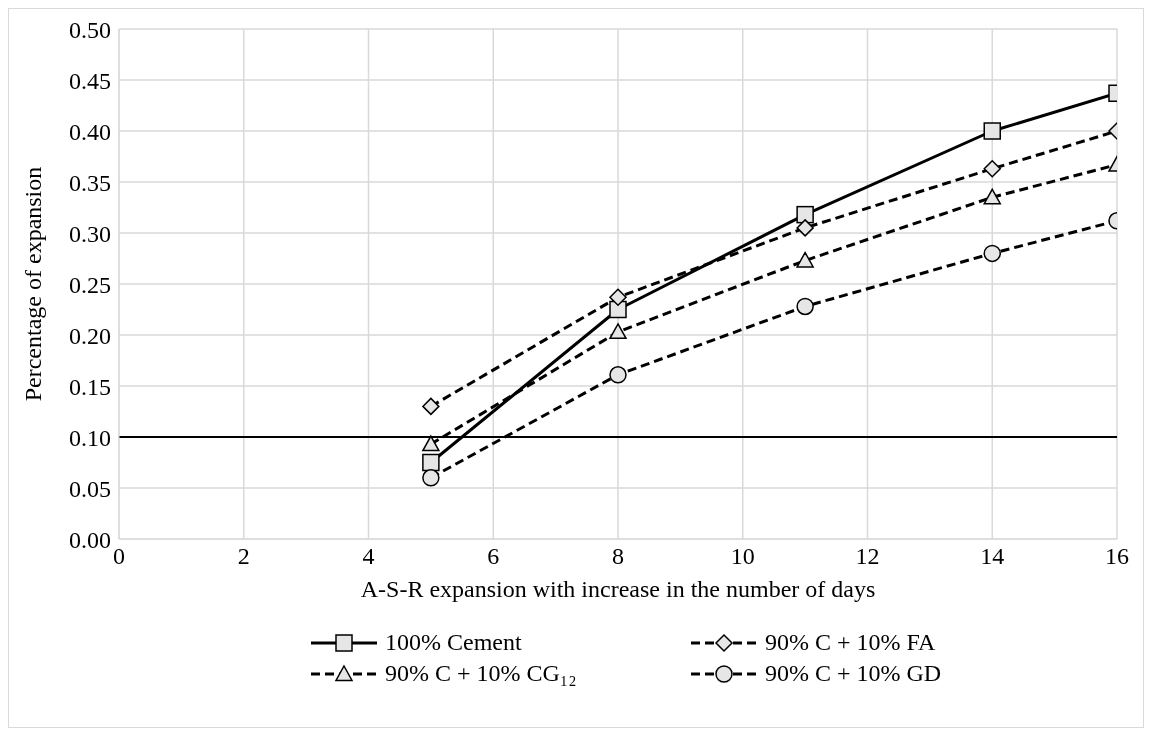 This screenshot has height=736, width=1152. Describe the element at coordinates (618, 589) in the screenshot. I see `x-axis-title: A-S-R expansion with increase in the number of days` at that location.